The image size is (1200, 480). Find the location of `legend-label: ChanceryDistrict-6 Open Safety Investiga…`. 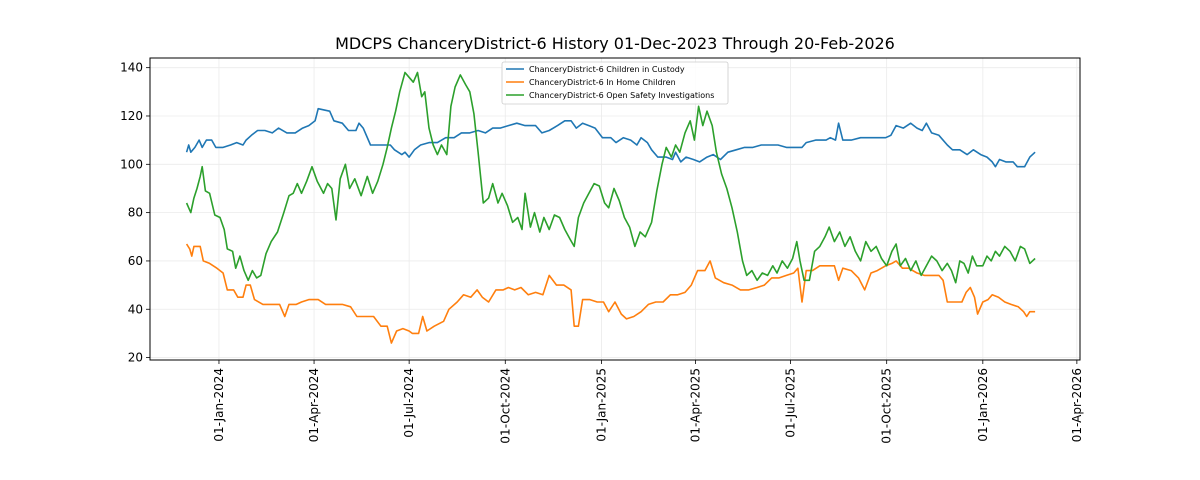

legend-label: ChanceryDistrict-6 Open Safety Investiga… is located at coordinates (621, 95).